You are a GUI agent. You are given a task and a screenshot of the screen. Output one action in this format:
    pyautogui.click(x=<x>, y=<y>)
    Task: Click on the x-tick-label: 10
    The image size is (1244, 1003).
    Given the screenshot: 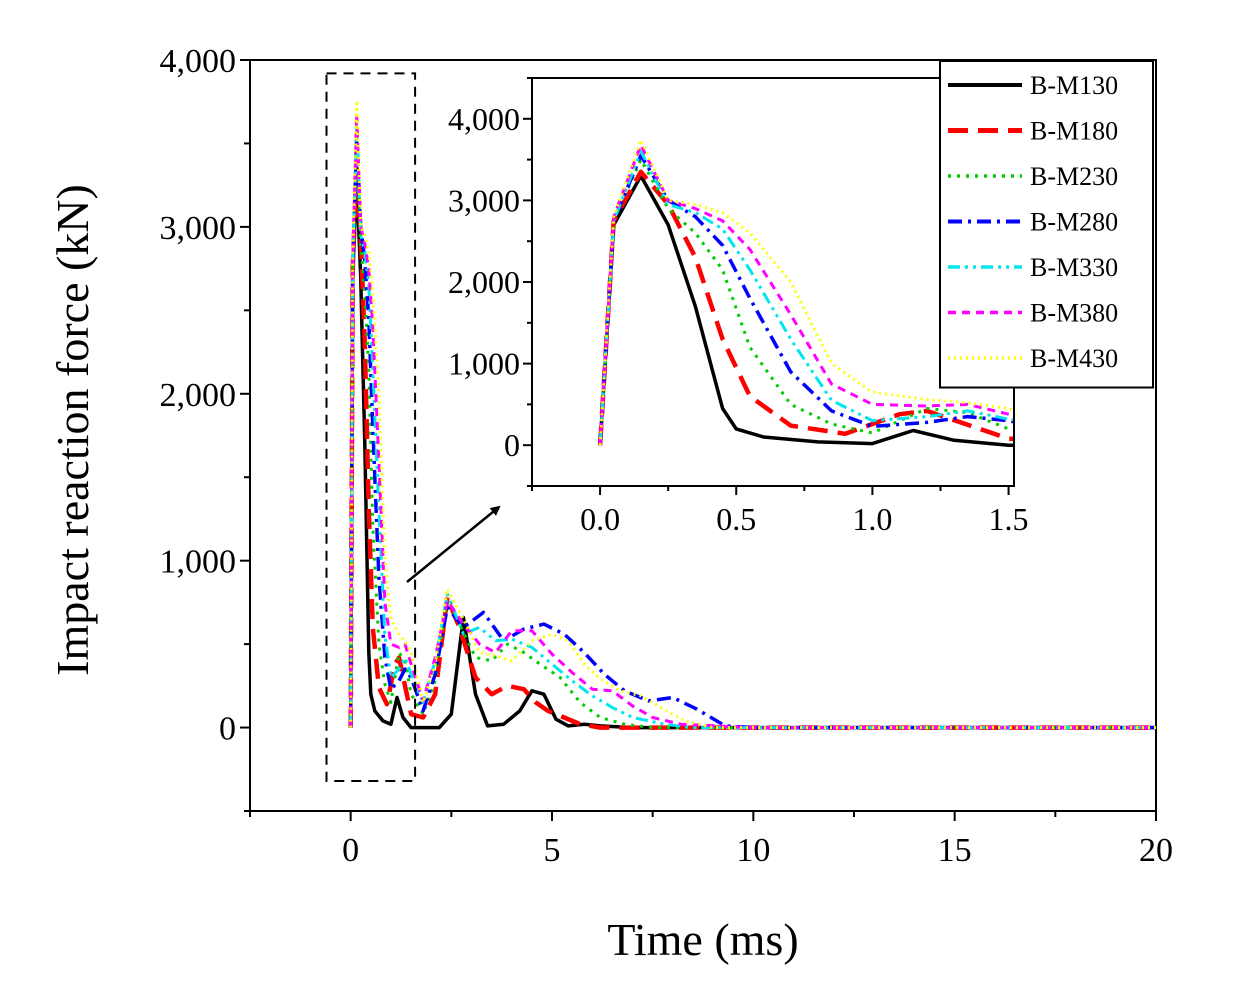 What is the action you would take?
    pyautogui.click(x=753, y=850)
    